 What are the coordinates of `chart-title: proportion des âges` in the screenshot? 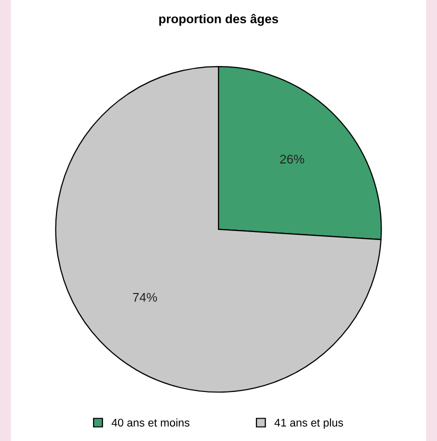 It's located at (218, 20).